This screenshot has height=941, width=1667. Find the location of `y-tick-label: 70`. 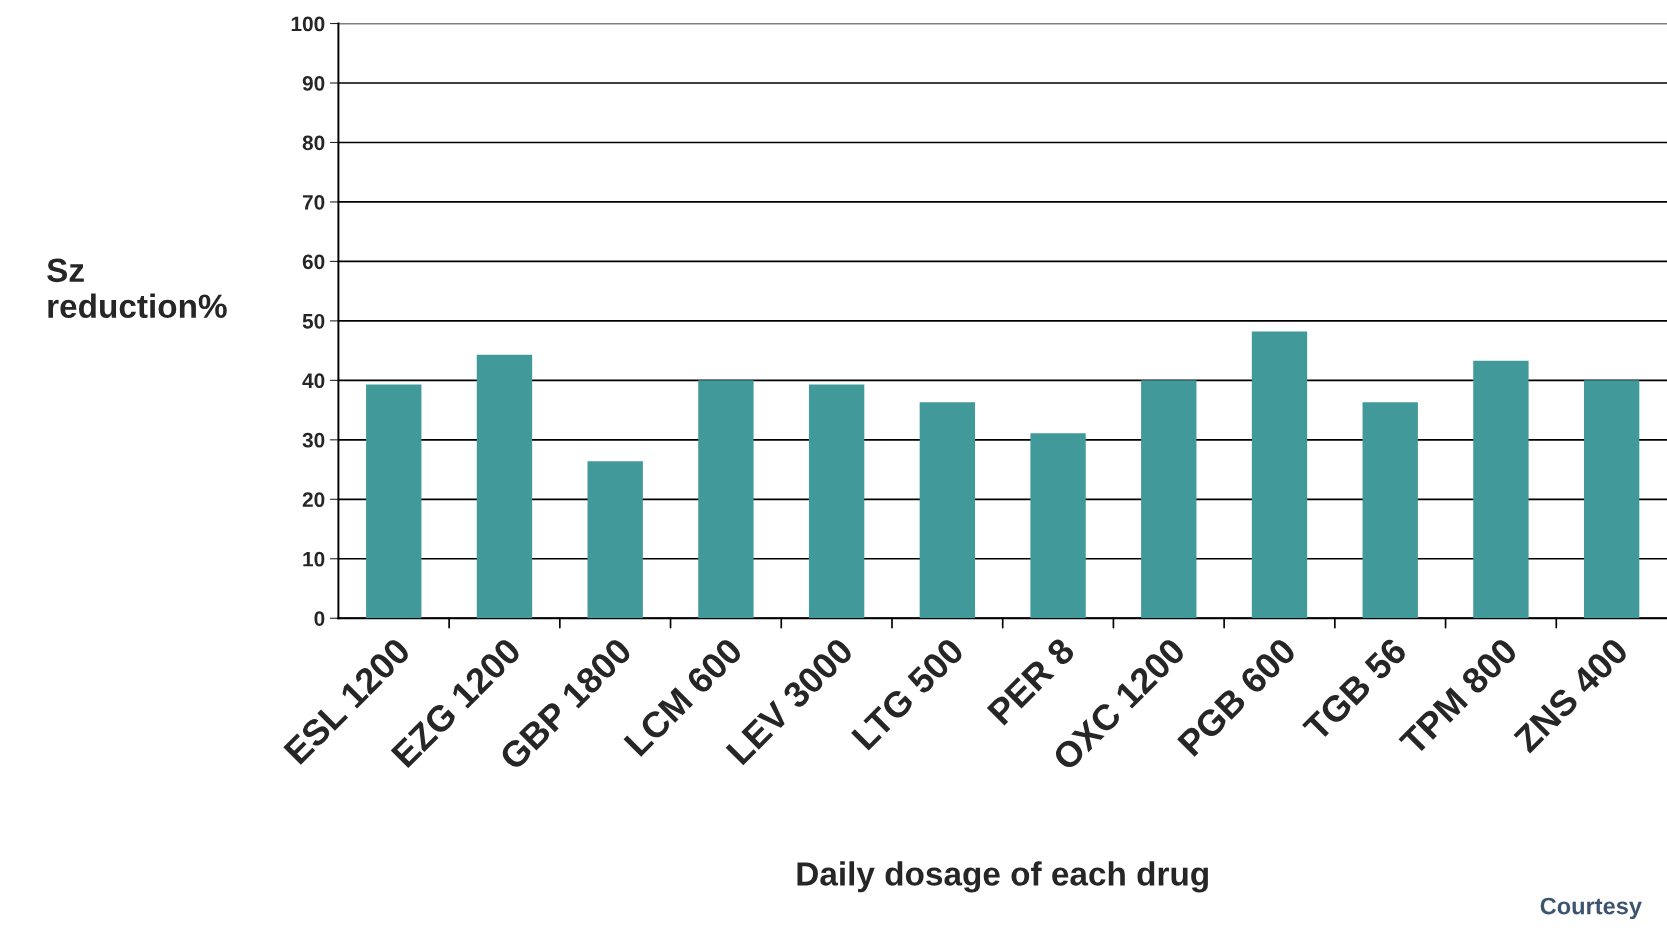

y-tick-label: 70 is located at coordinates (313, 202).